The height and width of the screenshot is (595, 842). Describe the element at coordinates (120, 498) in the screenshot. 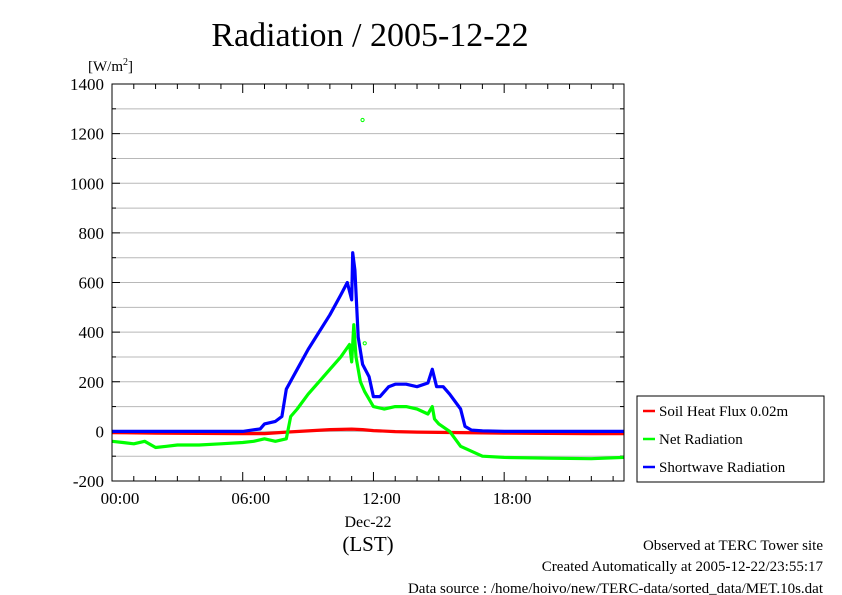

I see `x-tick-label: 00:00` at that location.